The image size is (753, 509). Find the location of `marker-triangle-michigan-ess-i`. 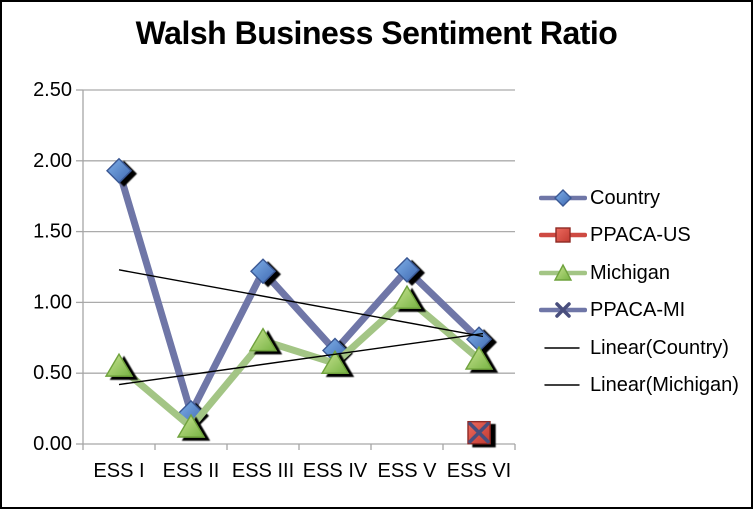

marker-triangle-michigan-ess-i is located at coordinates (119, 364).